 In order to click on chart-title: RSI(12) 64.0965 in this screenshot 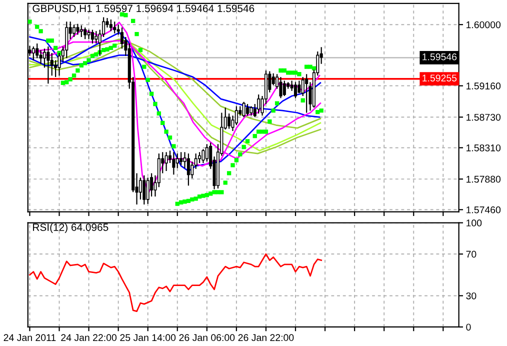, I will do `click(70, 228)`.